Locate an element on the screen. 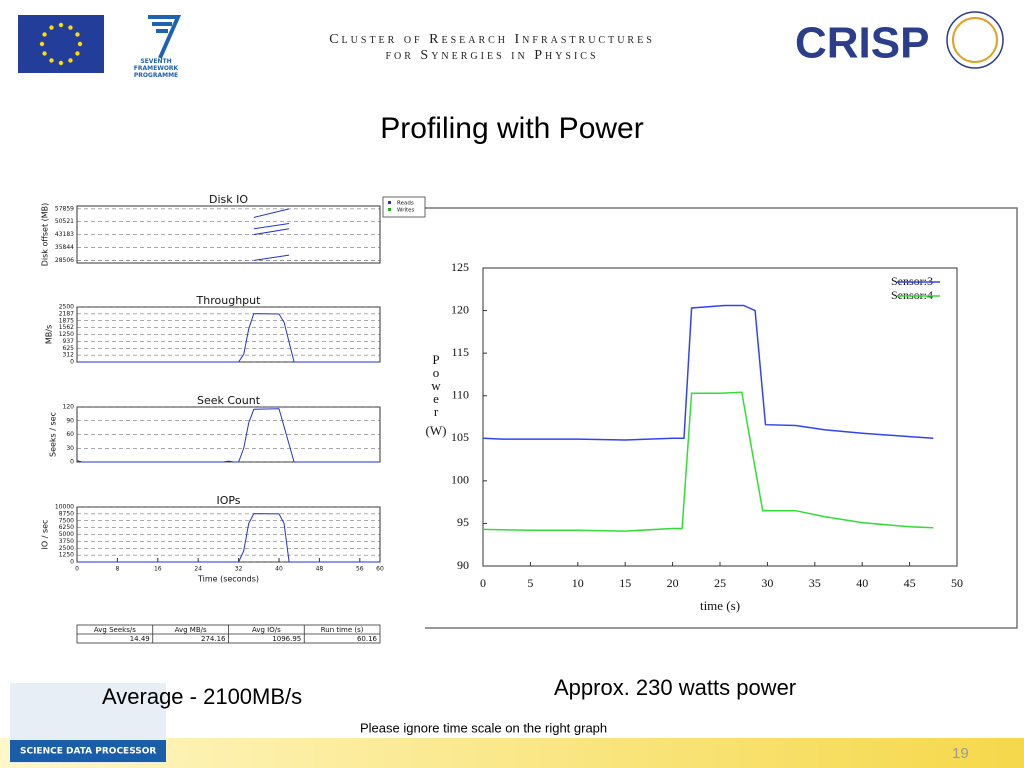  x-tick-label: 30 is located at coordinates (767, 583).